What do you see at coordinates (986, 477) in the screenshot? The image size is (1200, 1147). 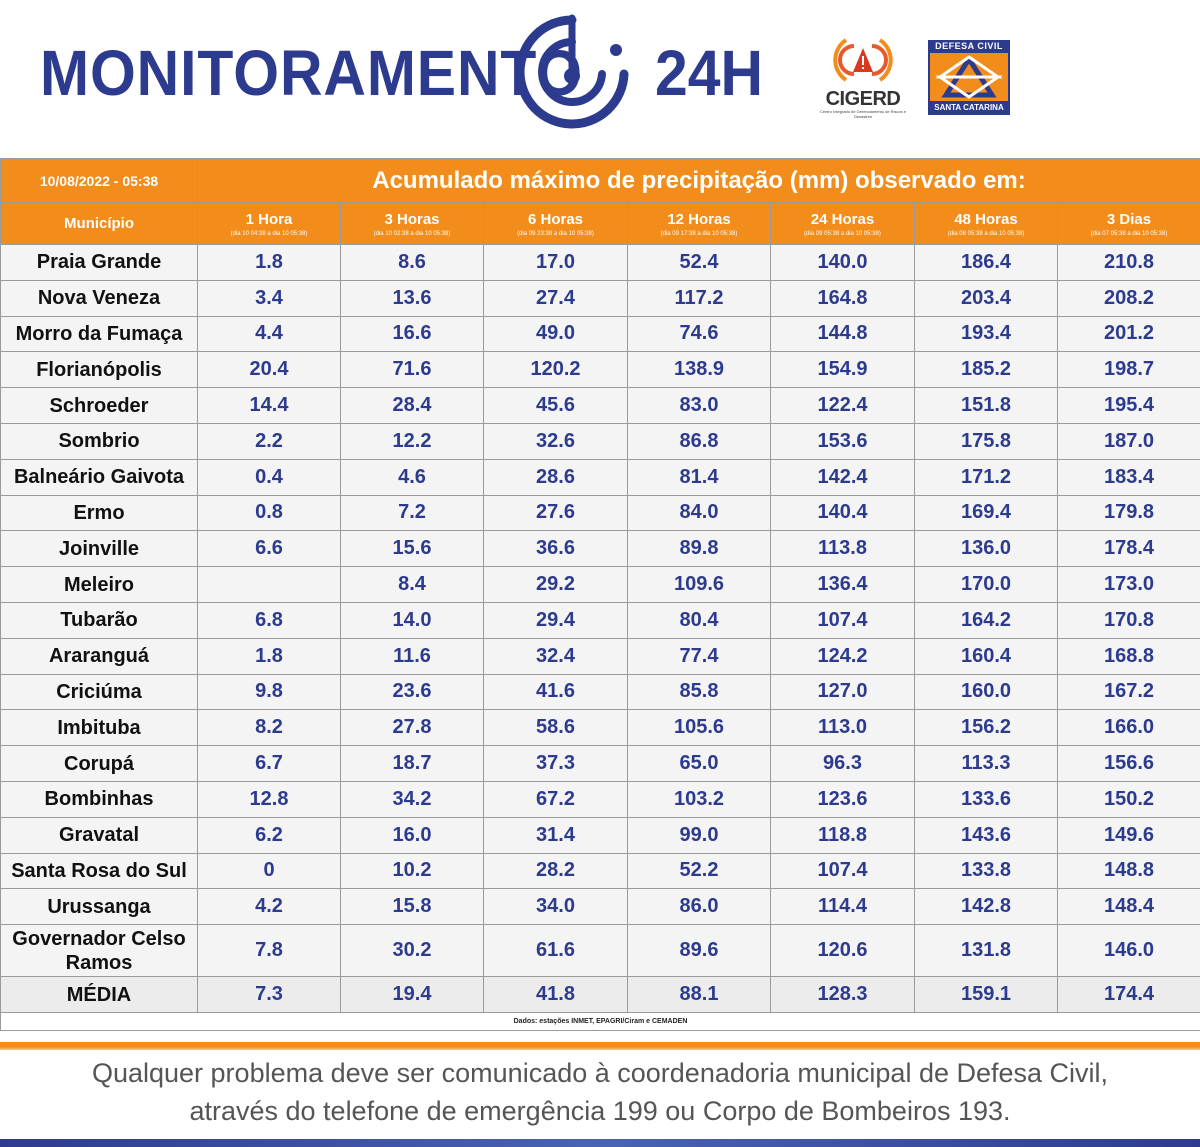 I see `precipitation-value: 171.2` at bounding box center [986, 477].